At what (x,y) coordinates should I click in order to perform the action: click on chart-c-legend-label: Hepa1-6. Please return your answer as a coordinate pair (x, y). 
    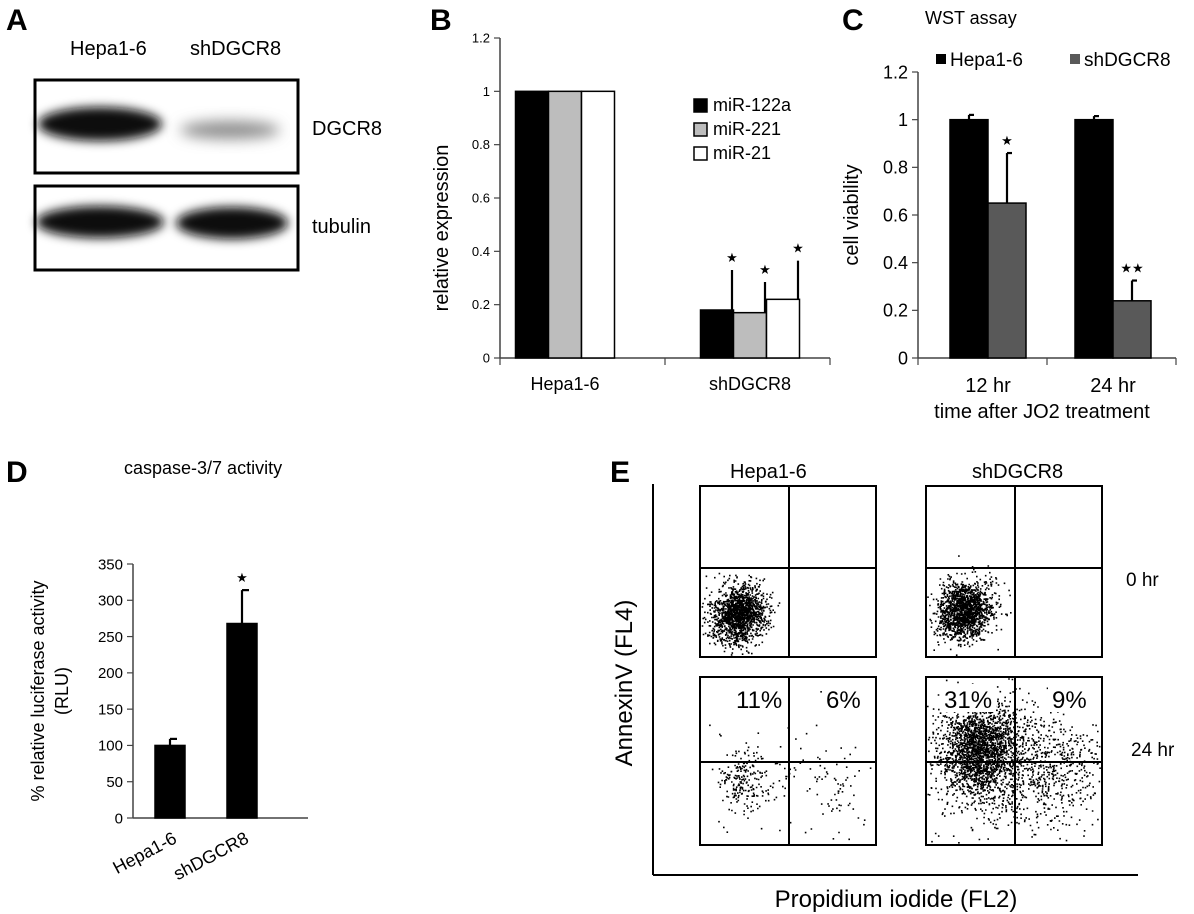
    Looking at the image, I should click on (986, 60).